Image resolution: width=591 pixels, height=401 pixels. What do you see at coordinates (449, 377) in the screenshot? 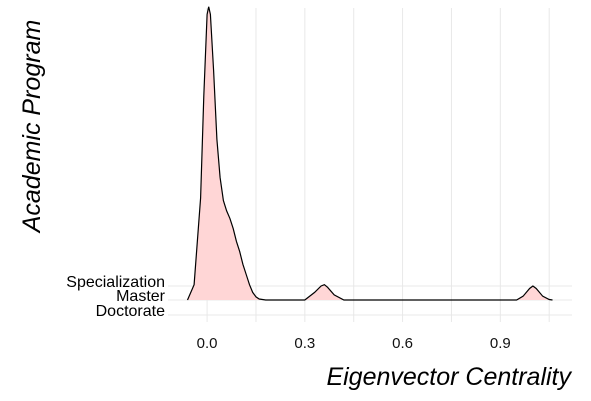
I see `x-axis-title: Eigenvector Centrality` at bounding box center [449, 377].